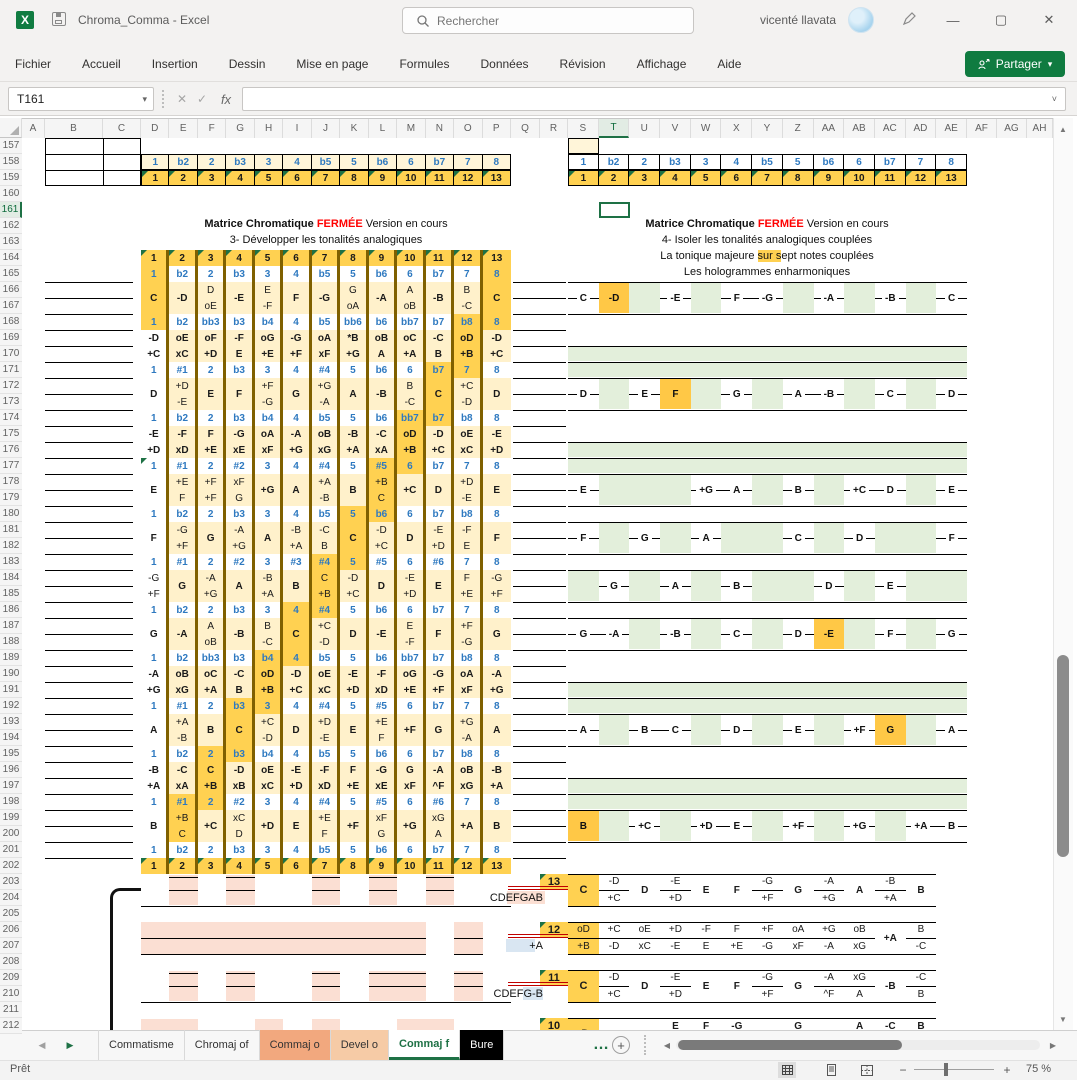 Image resolution: width=1077 pixels, height=1080 pixels. Describe the element at coordinates (11, 1010) in the screenshot. I see `row-header-211: 211` at that location.